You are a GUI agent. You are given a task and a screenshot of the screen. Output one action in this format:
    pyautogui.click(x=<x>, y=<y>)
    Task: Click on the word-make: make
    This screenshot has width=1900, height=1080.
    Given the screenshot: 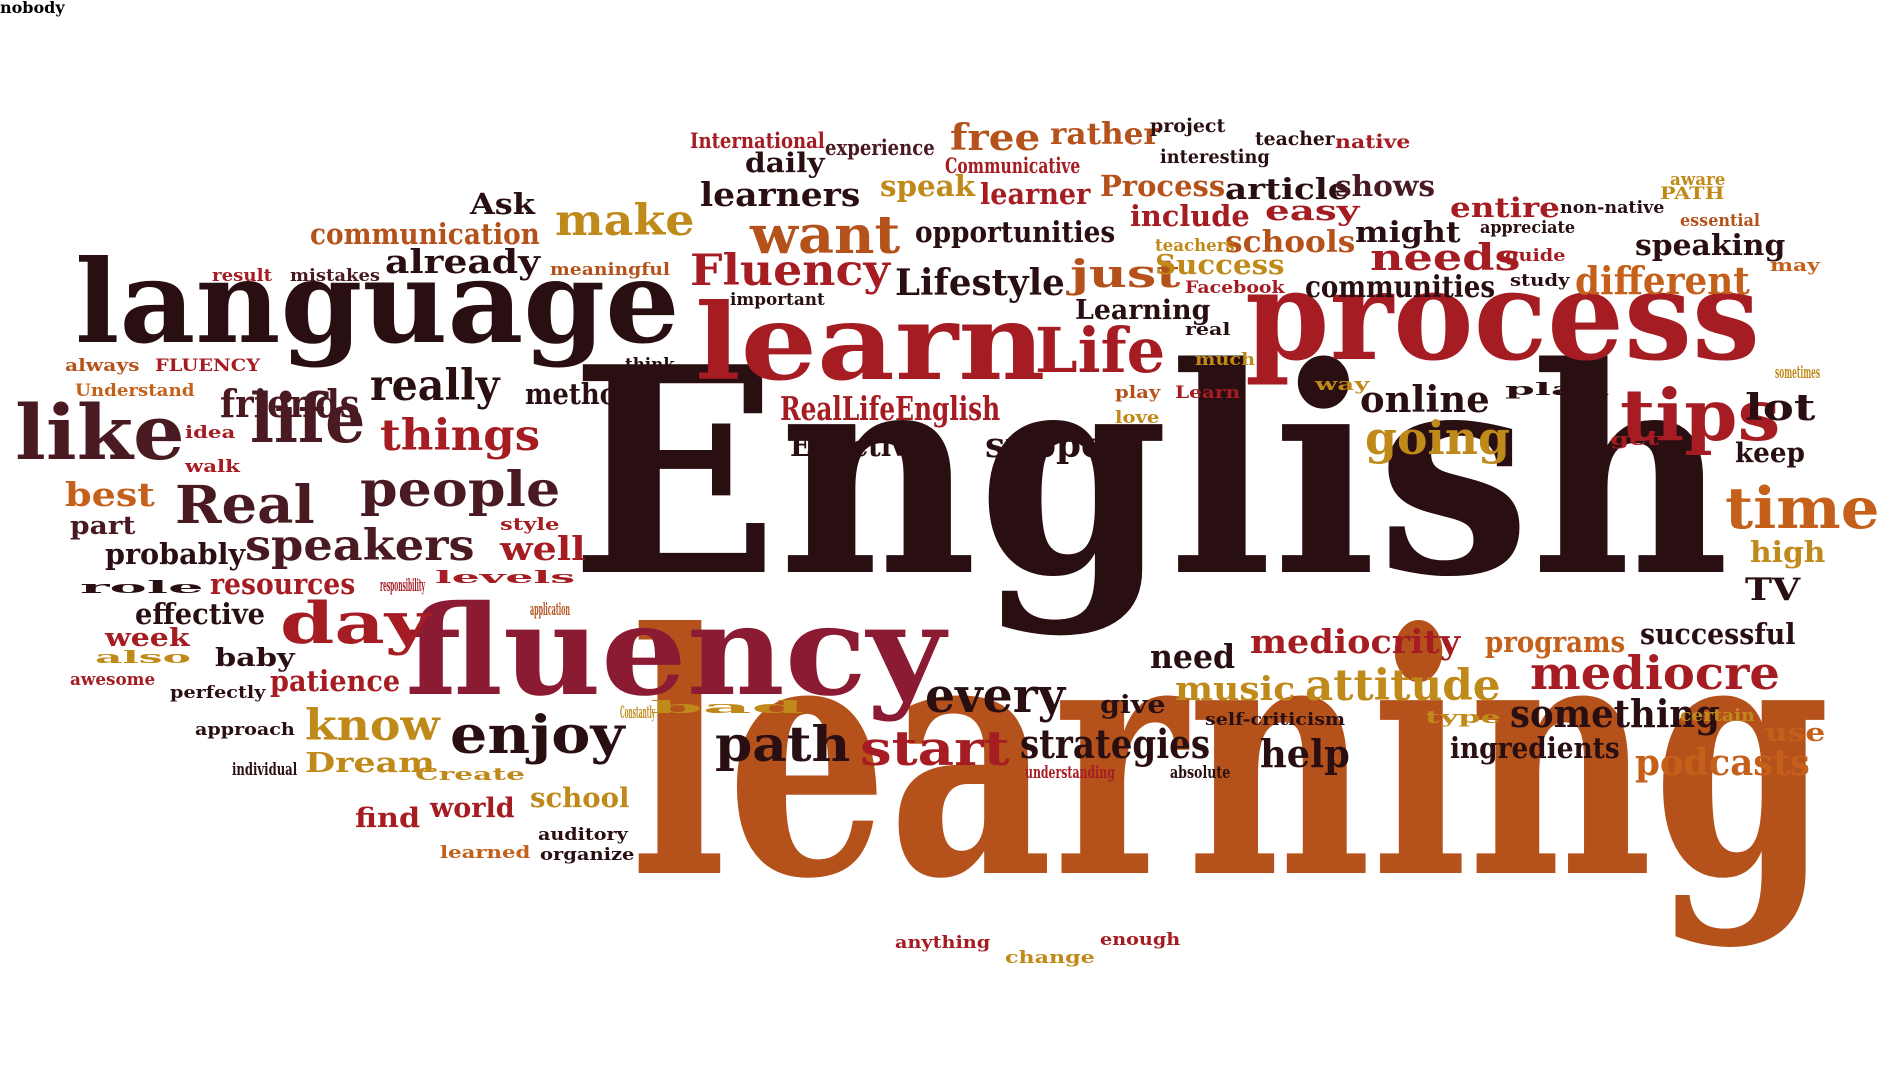 What is the action you would take?
    pyautogui.click(x=625, y=221)
    